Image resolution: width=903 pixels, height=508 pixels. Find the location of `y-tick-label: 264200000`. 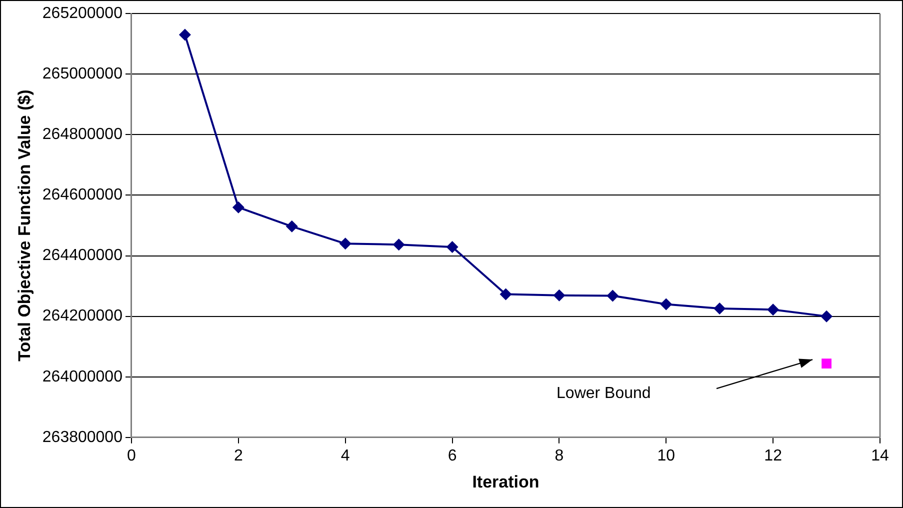

y-tick-label: 264200000 is located at coordinates (82, 316).